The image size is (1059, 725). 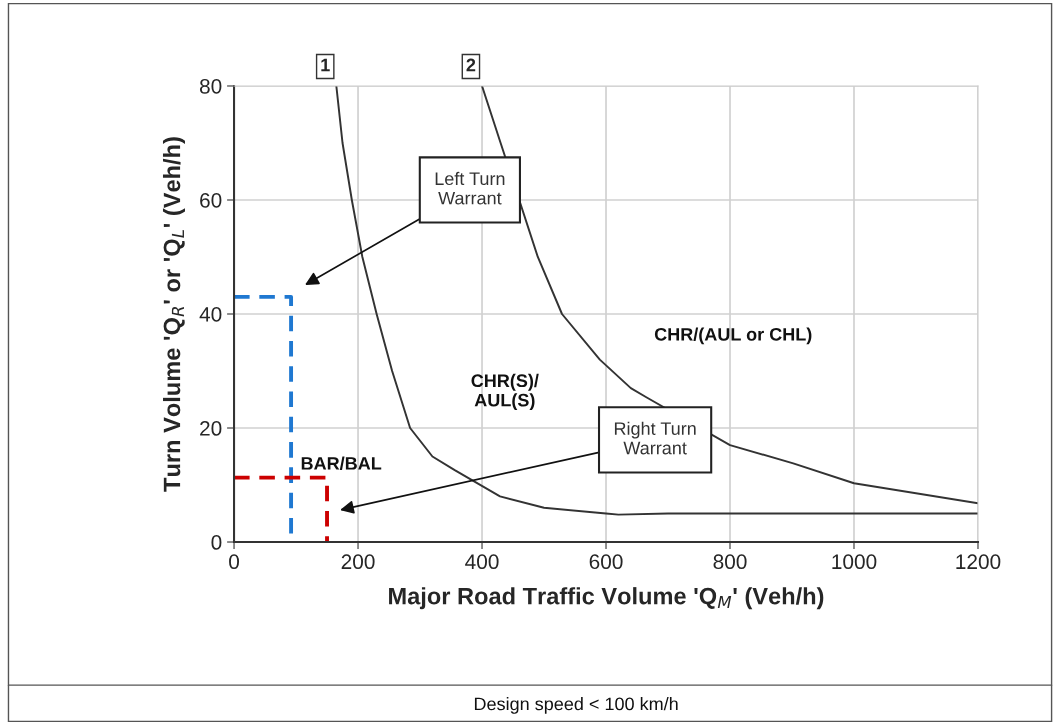 What do you see at coordinates (210, 314) in the screenshot?
I see `y-tick-label: 40` at bounding box center [210, 314].